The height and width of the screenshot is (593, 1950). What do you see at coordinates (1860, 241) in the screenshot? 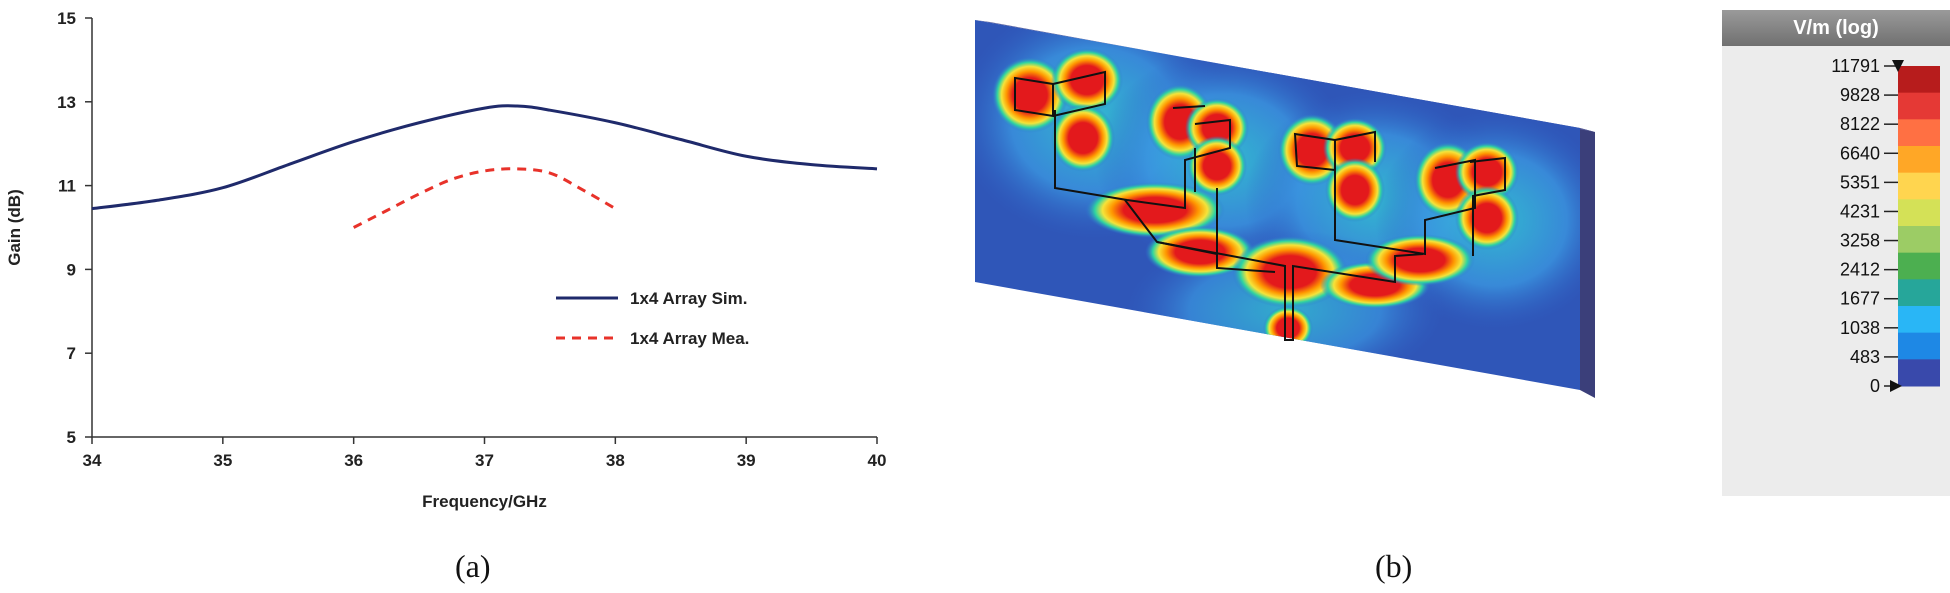
I see `colorbar-tick-label: 3258` at bounding box center [1860, 241].